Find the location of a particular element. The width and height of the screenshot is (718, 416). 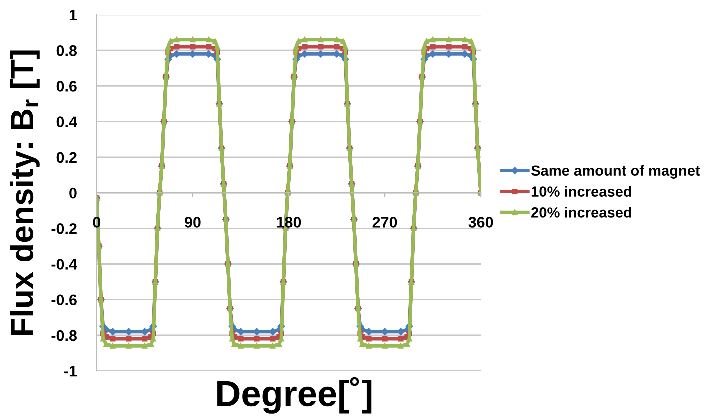

y-tick-label: 1 is located at coordinates (74, 15).